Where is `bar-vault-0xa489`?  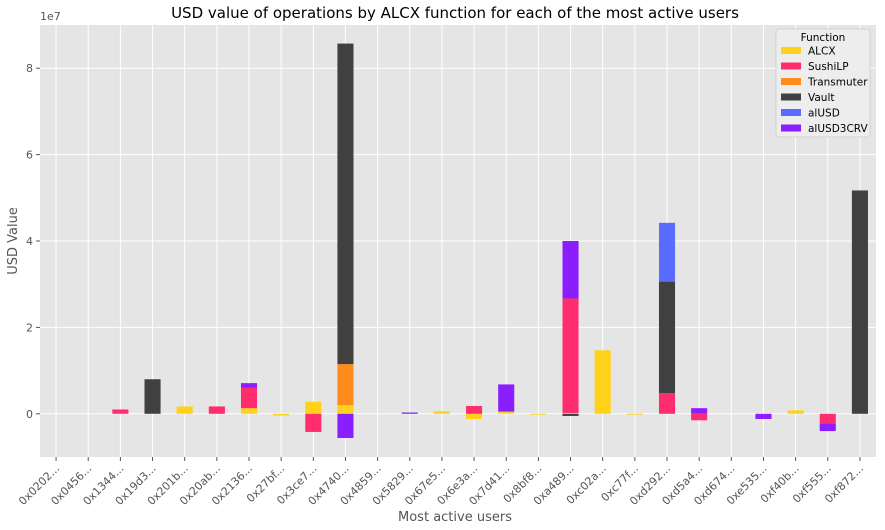 bar-vault-0xa489 is located at coordinates (570, 414).